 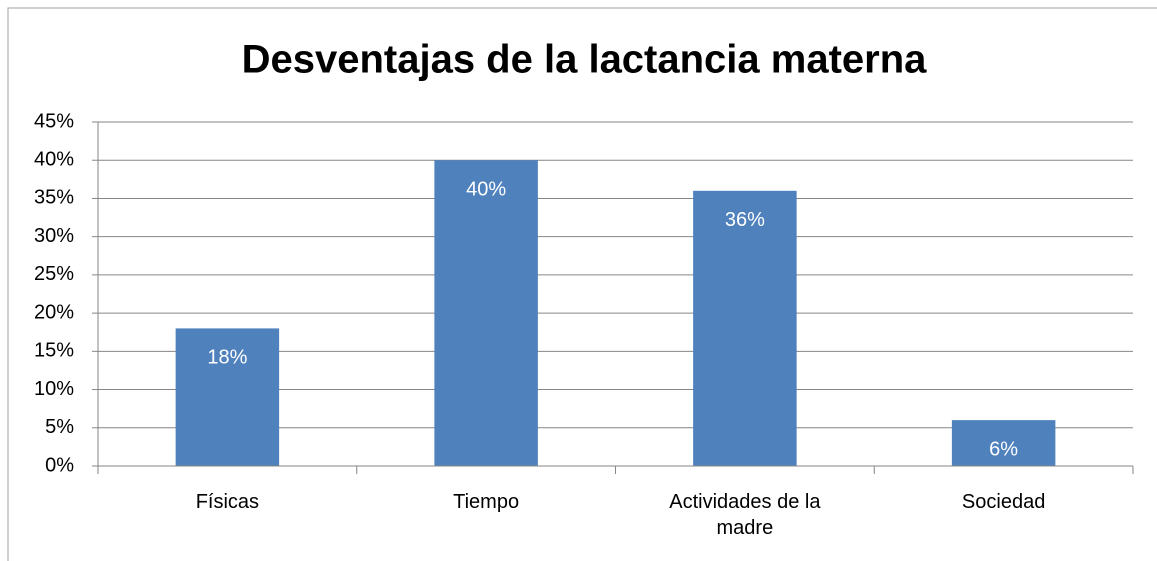 What do you see at coordinates (54, 389) in the screenshot?
I see `y-tick-label: 10%` at bounding box center [54, 389].